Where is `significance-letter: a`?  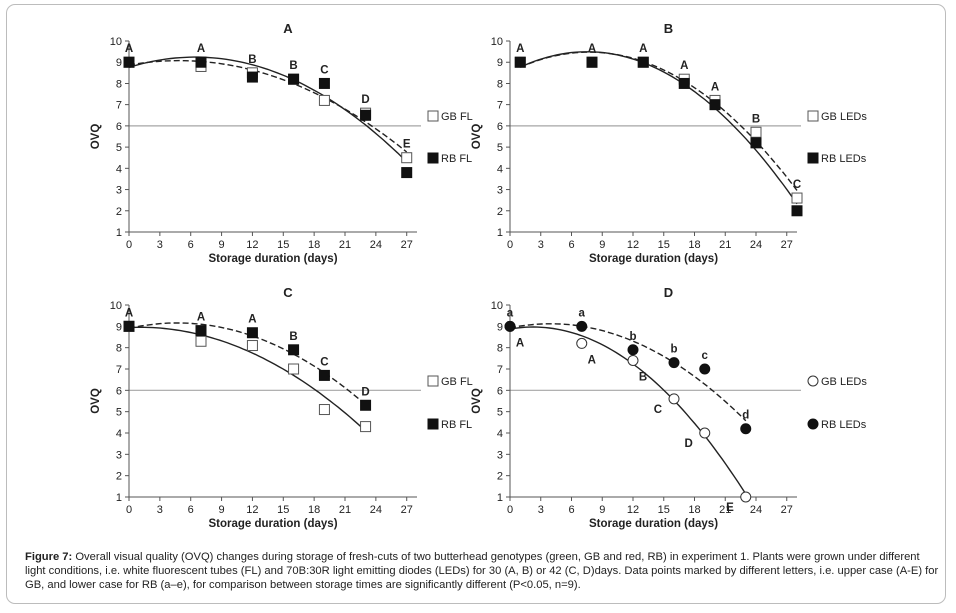 significance-letter: a is located at coordinates (510, 313).